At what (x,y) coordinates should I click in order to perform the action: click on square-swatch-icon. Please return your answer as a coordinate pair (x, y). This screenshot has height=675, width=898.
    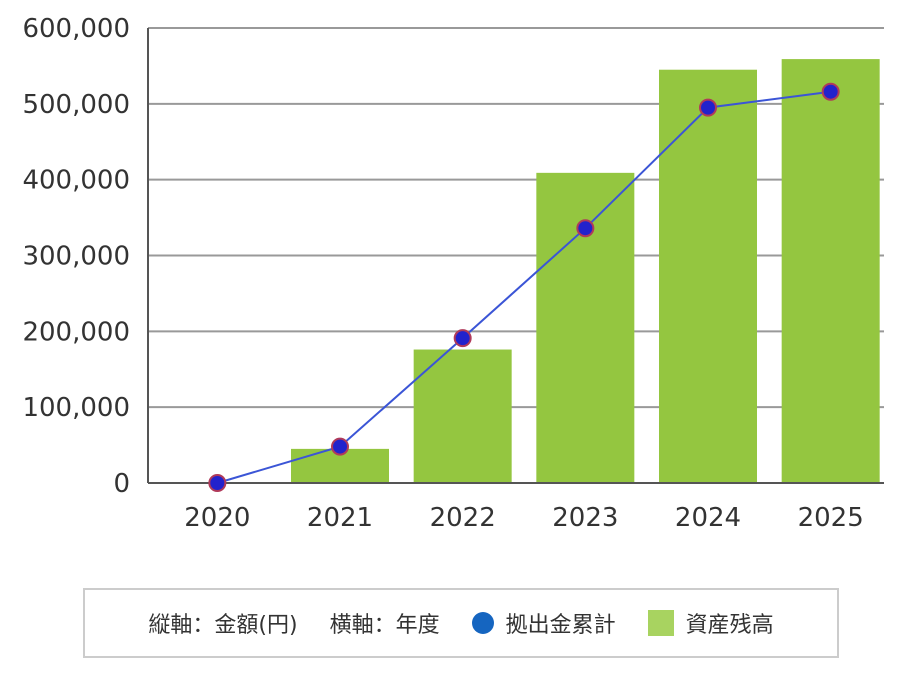
    Looking at the image, I should click on (660, 623).